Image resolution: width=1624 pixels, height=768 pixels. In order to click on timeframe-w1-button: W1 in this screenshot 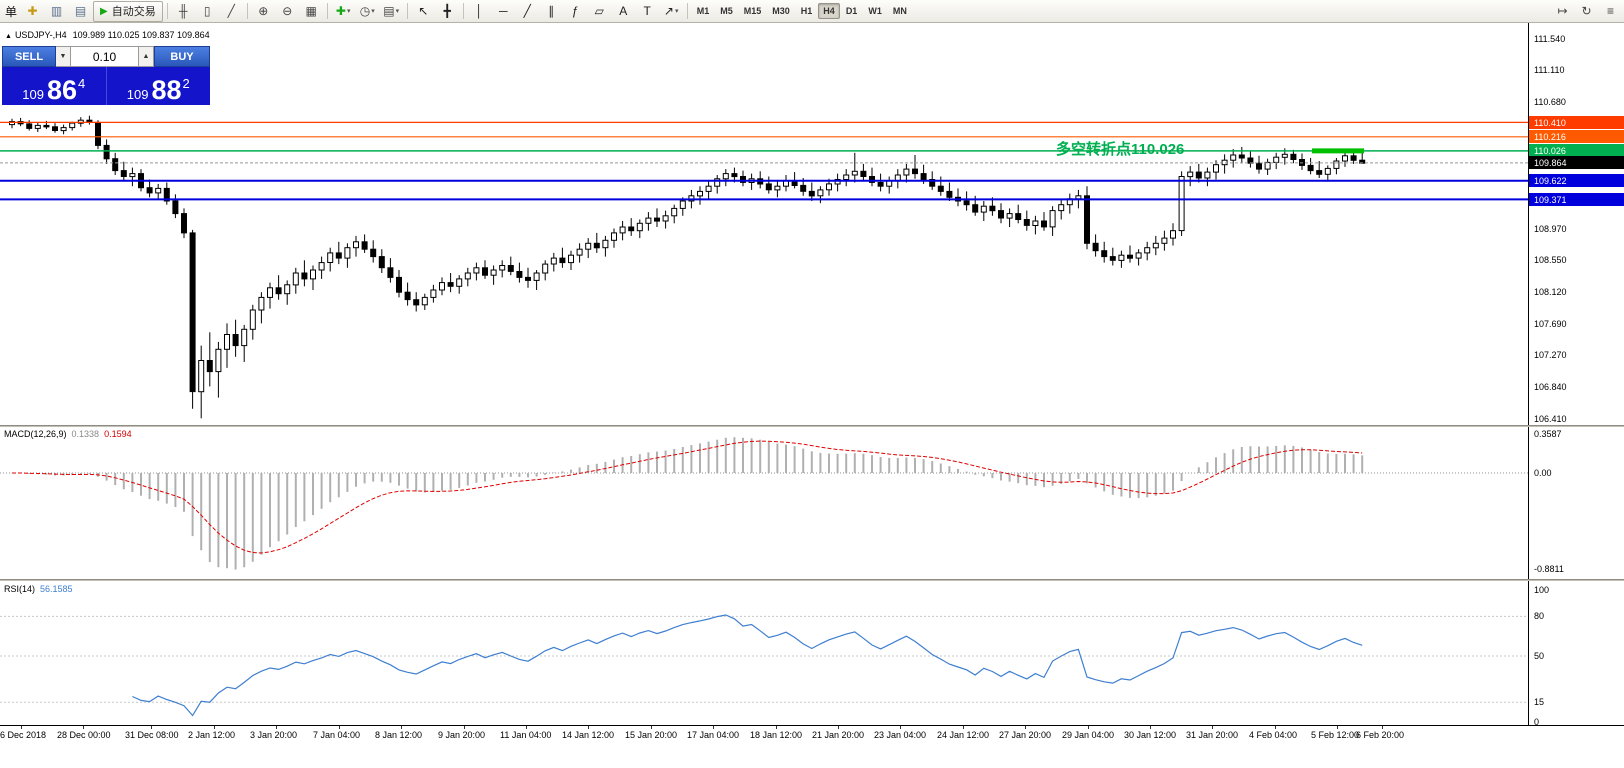, I will do `click(875, 11)`.